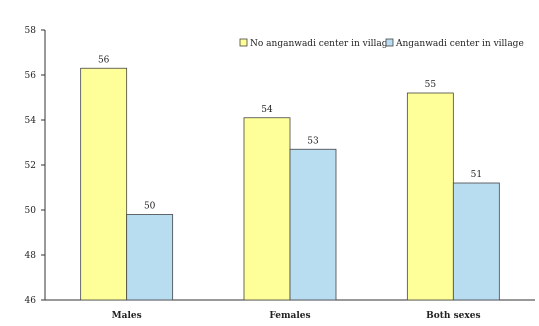 This screenshot has height=326, width=539. I want to click on y-axis-ticks: 46 48 50 52 54 56 58, so click(35, 166).